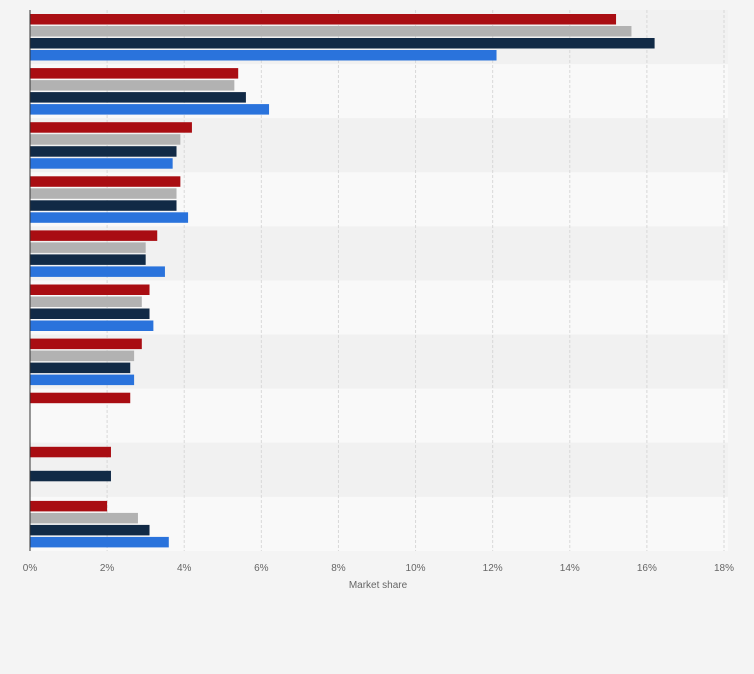 This screenshot has width=754, height=674. What do you see at coordinates (493, 568) in the screenshot?
I see `x-tick-label: 12%` at bounding box center [493, 568].